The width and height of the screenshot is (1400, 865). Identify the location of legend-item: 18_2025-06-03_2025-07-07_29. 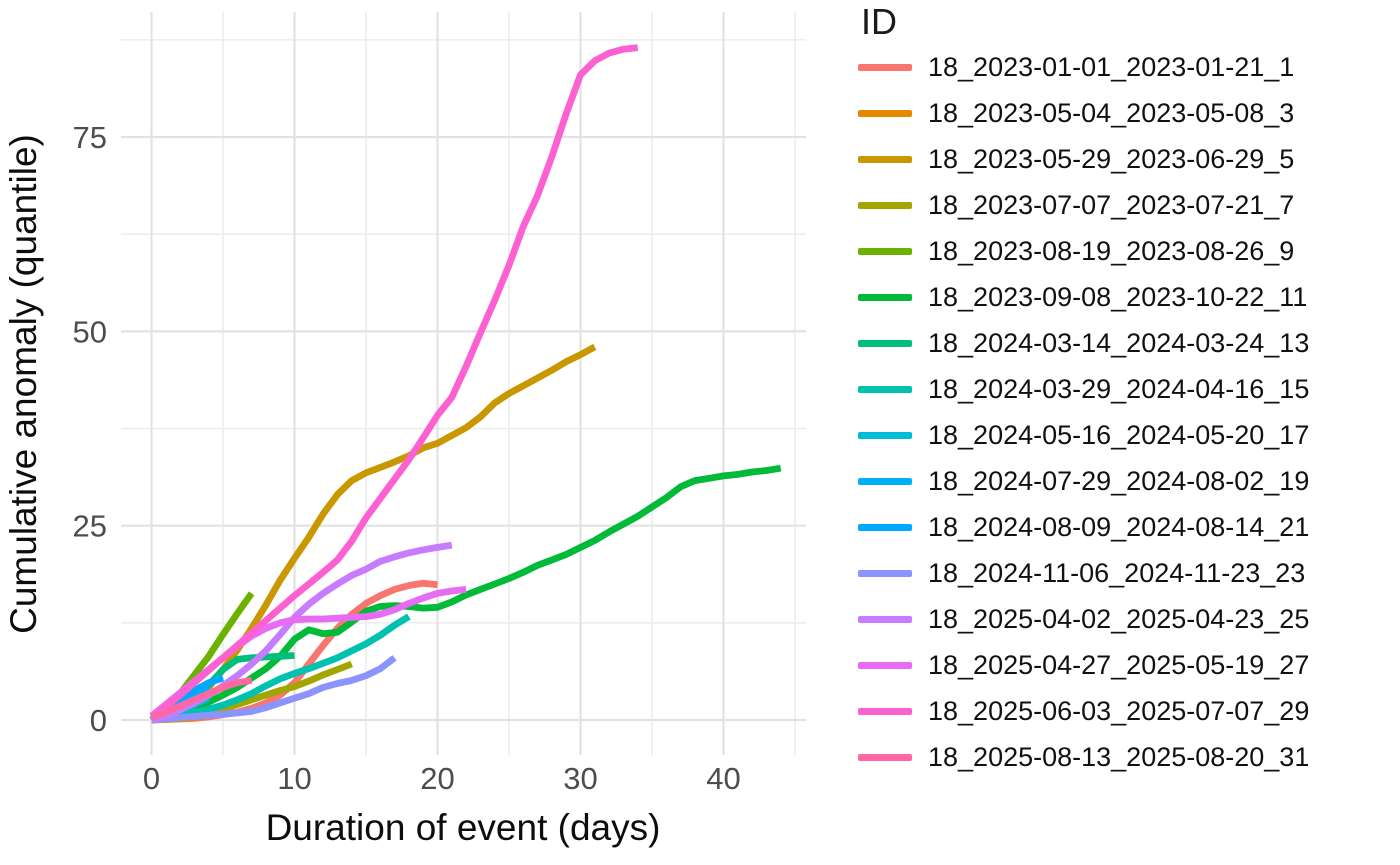
(1121, 711).